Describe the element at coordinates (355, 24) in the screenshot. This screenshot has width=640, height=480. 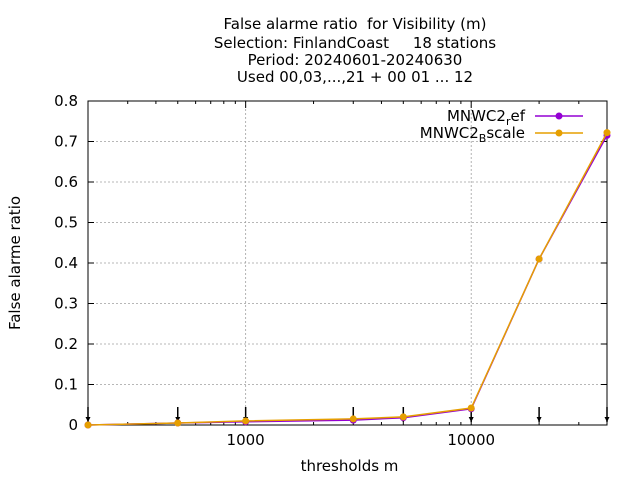
I see `title-line-1: False alarme ratio for Visibility (m)` at that location.